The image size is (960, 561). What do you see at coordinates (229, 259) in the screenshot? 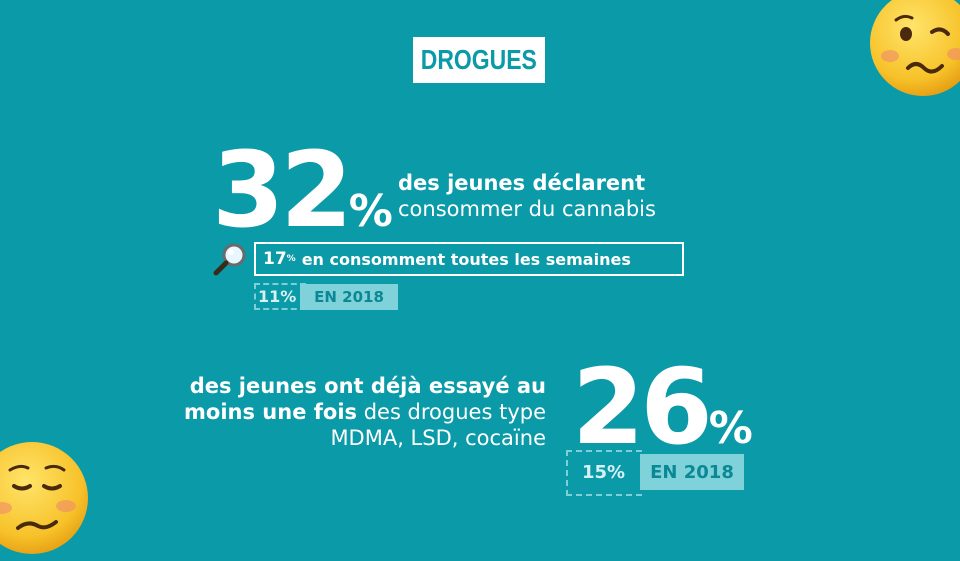
I see `magnifier-icon` at bounding box center [229, 259].